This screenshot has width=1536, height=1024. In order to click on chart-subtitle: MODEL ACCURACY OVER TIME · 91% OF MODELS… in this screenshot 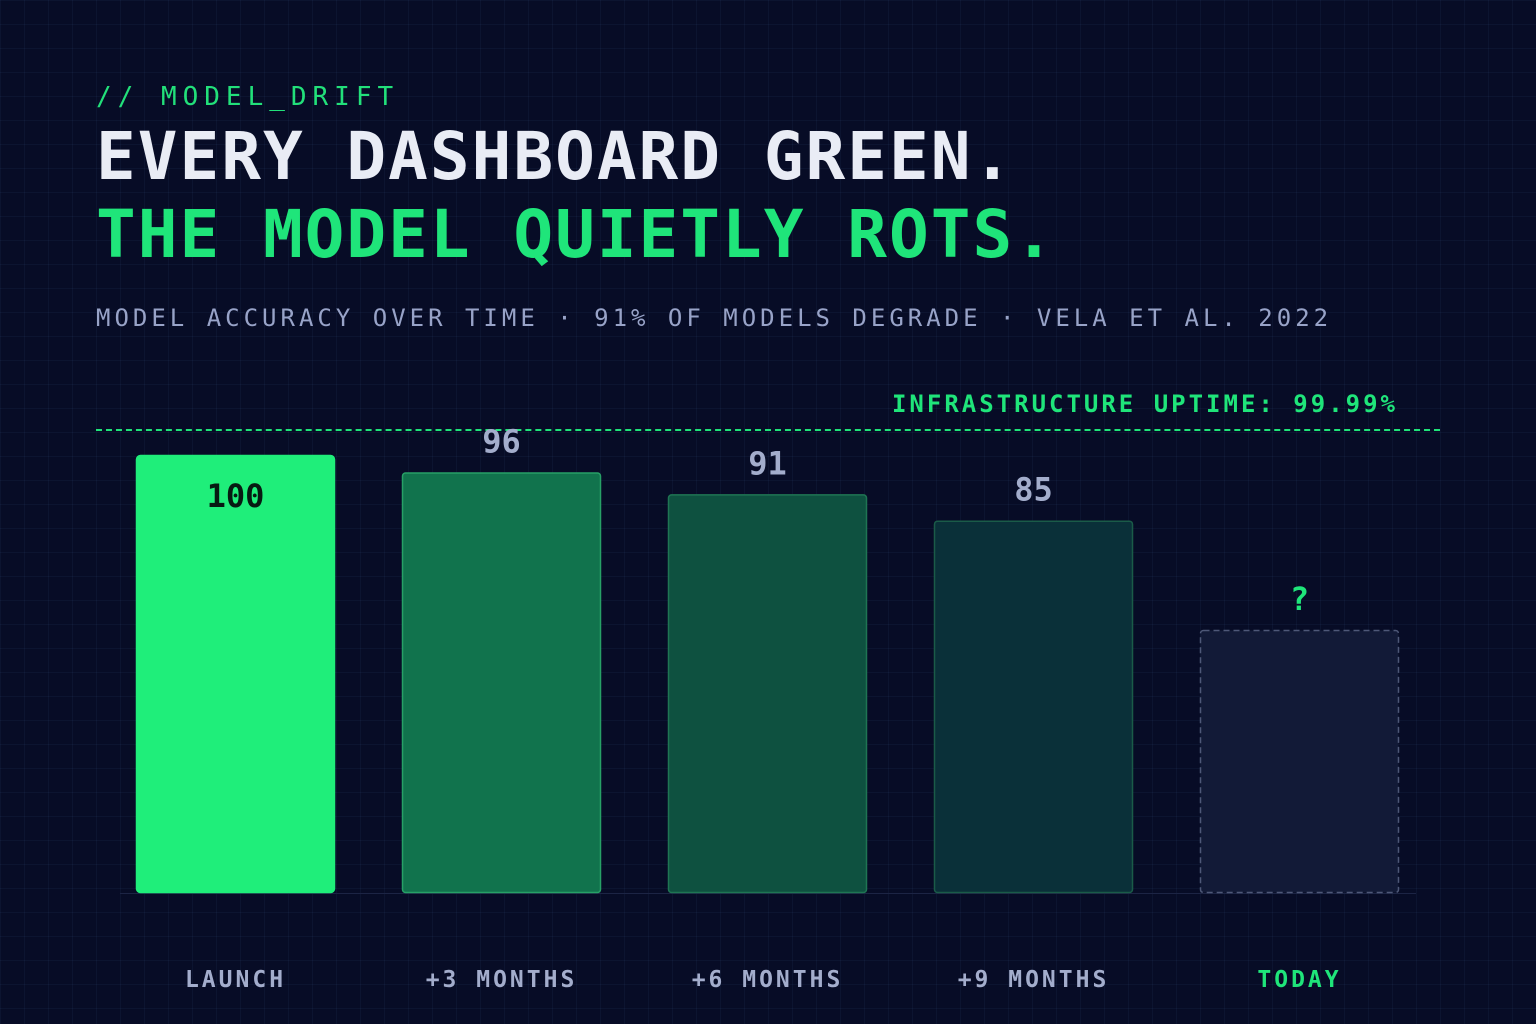, I will do `click(714, 318)`.